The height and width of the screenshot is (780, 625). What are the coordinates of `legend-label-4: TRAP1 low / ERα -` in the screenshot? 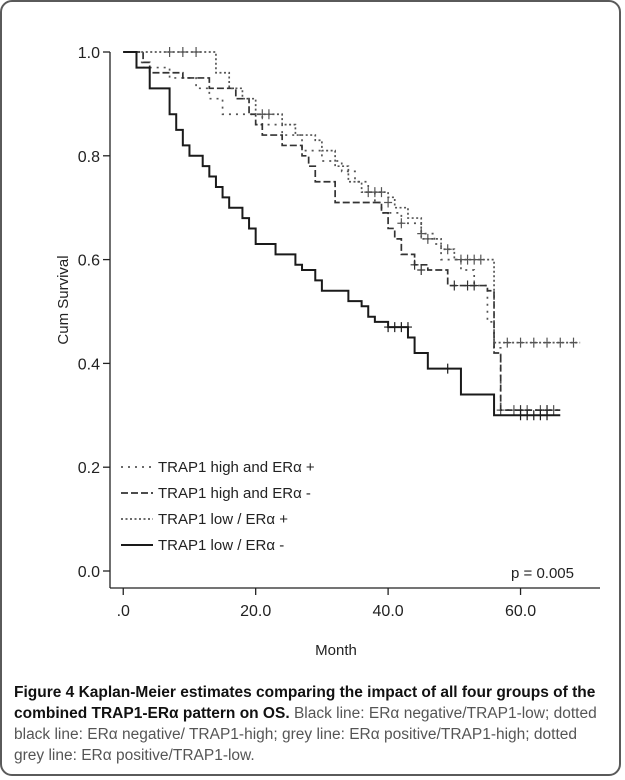 It's located at (221, 545).